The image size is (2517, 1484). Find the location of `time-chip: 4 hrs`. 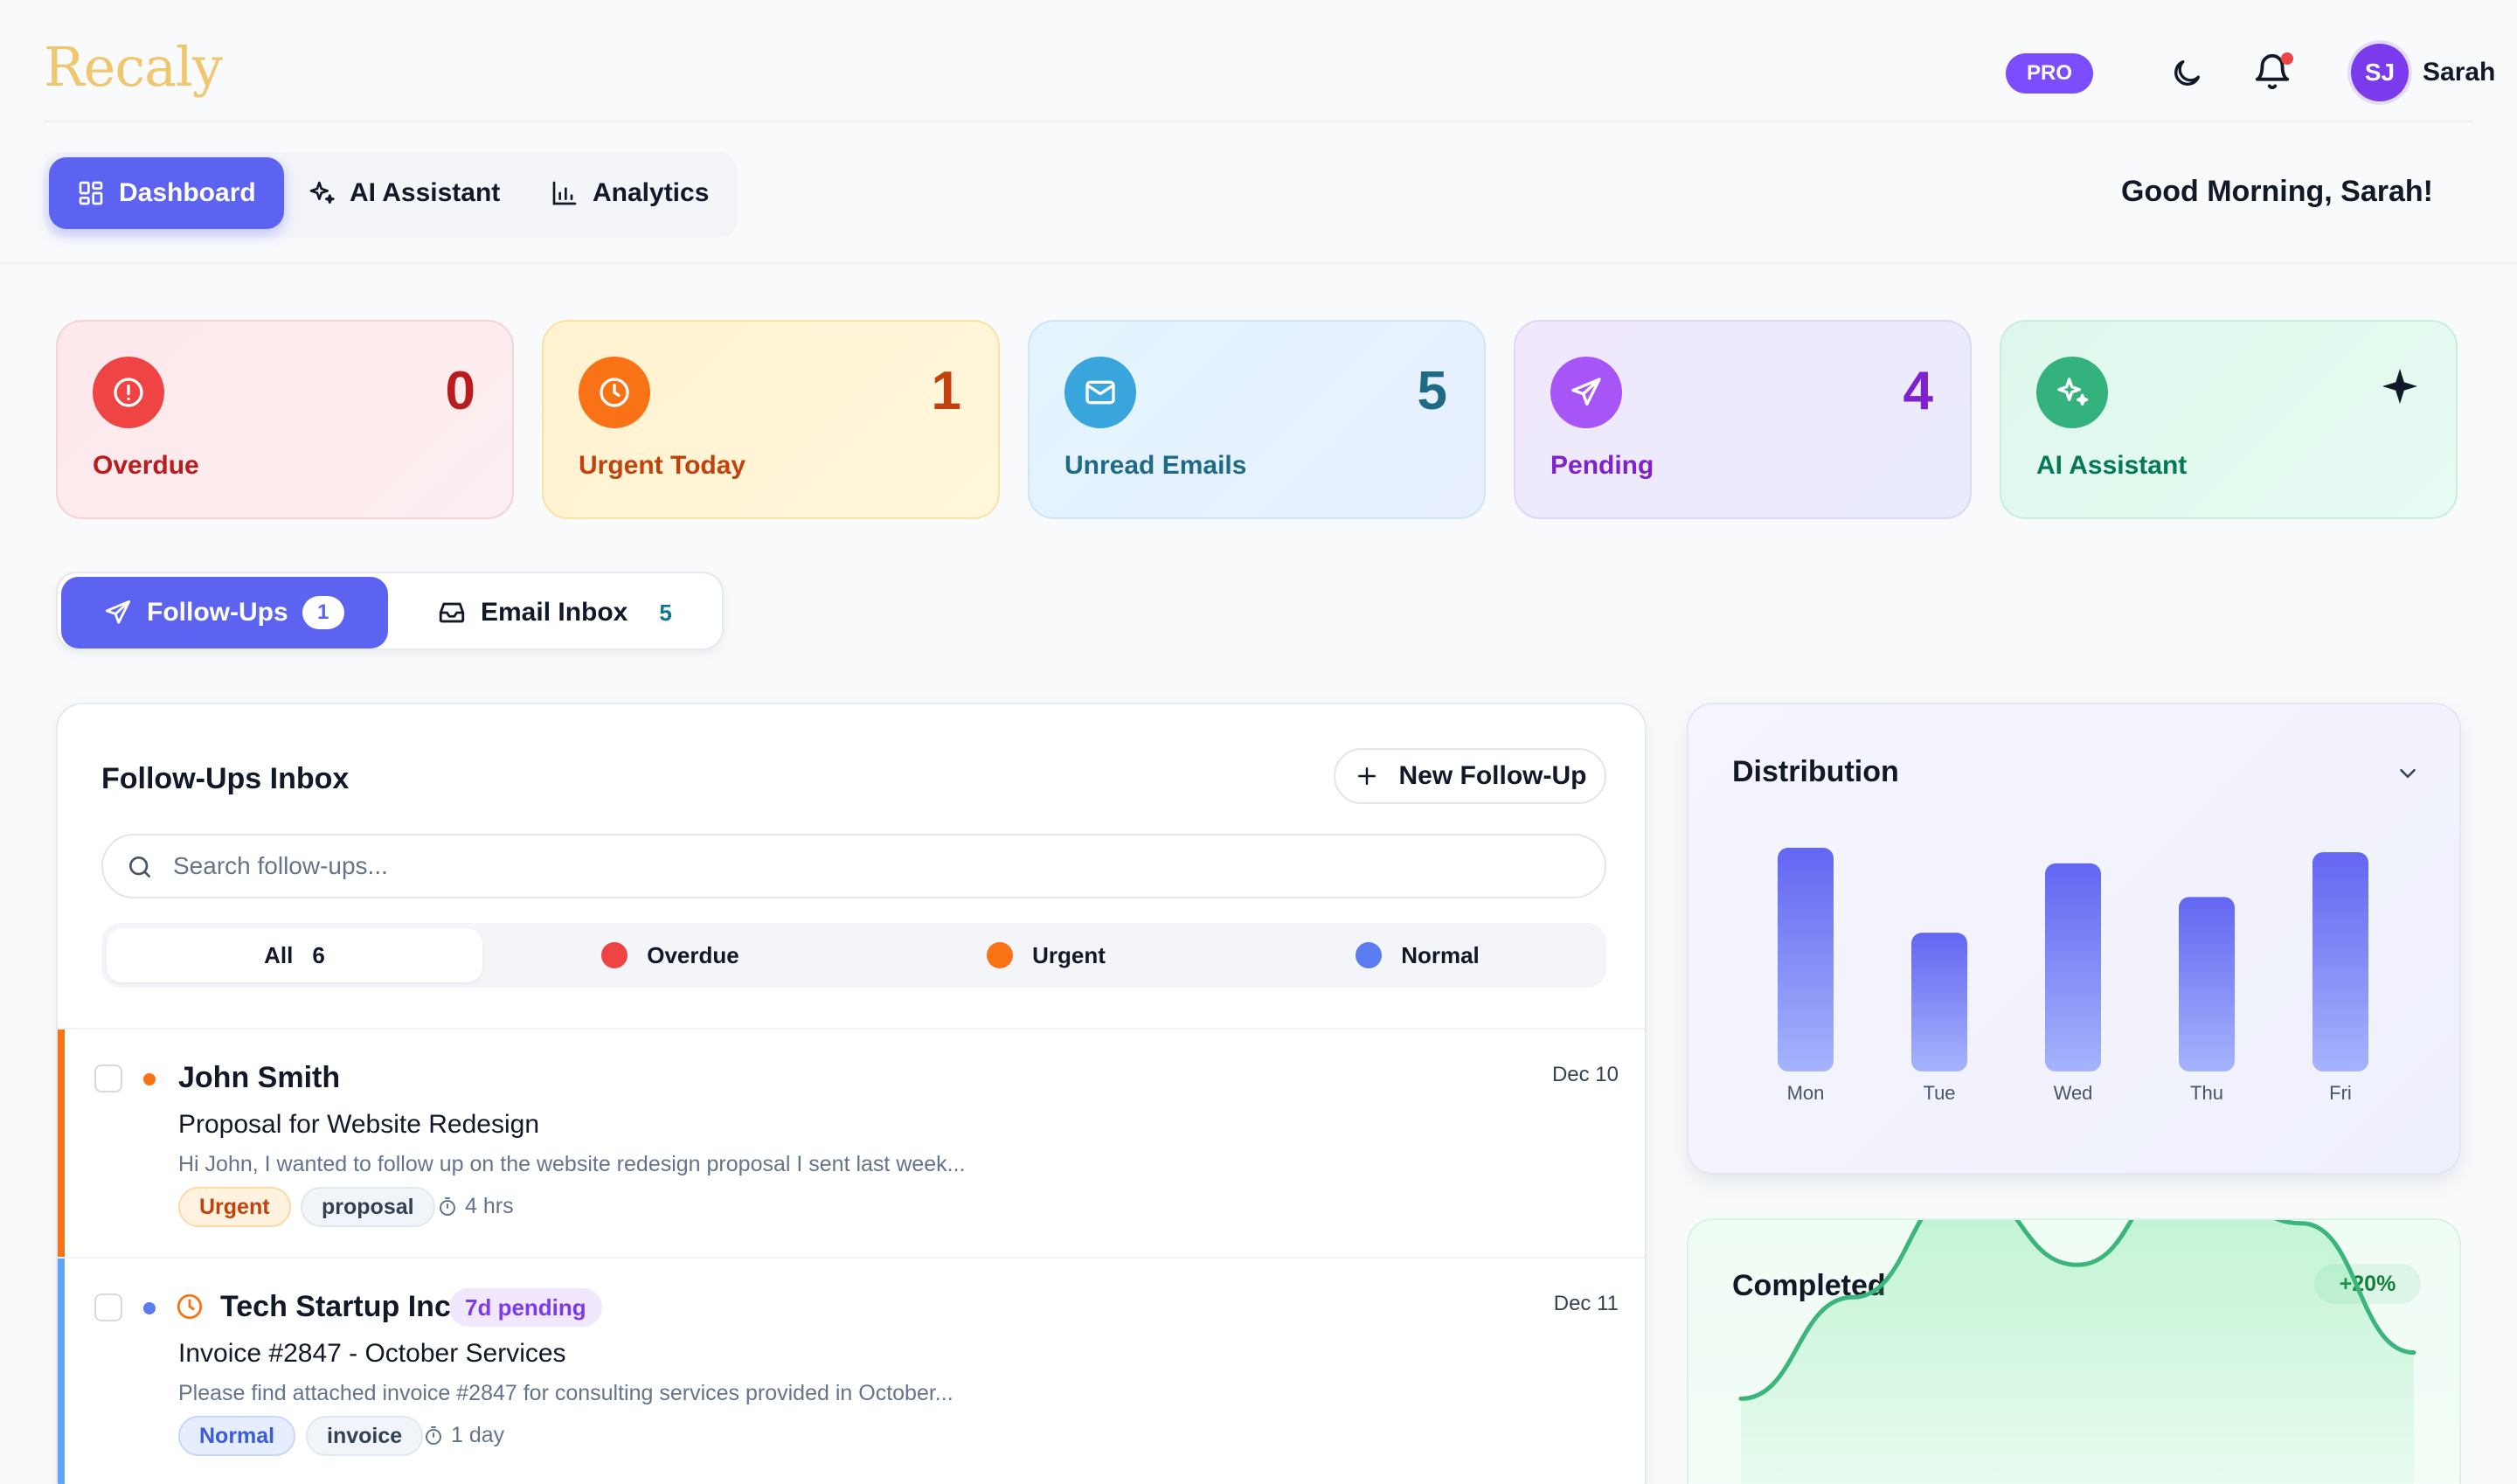

time-chip: 4 hrs is located at coordinates (475, 1206).